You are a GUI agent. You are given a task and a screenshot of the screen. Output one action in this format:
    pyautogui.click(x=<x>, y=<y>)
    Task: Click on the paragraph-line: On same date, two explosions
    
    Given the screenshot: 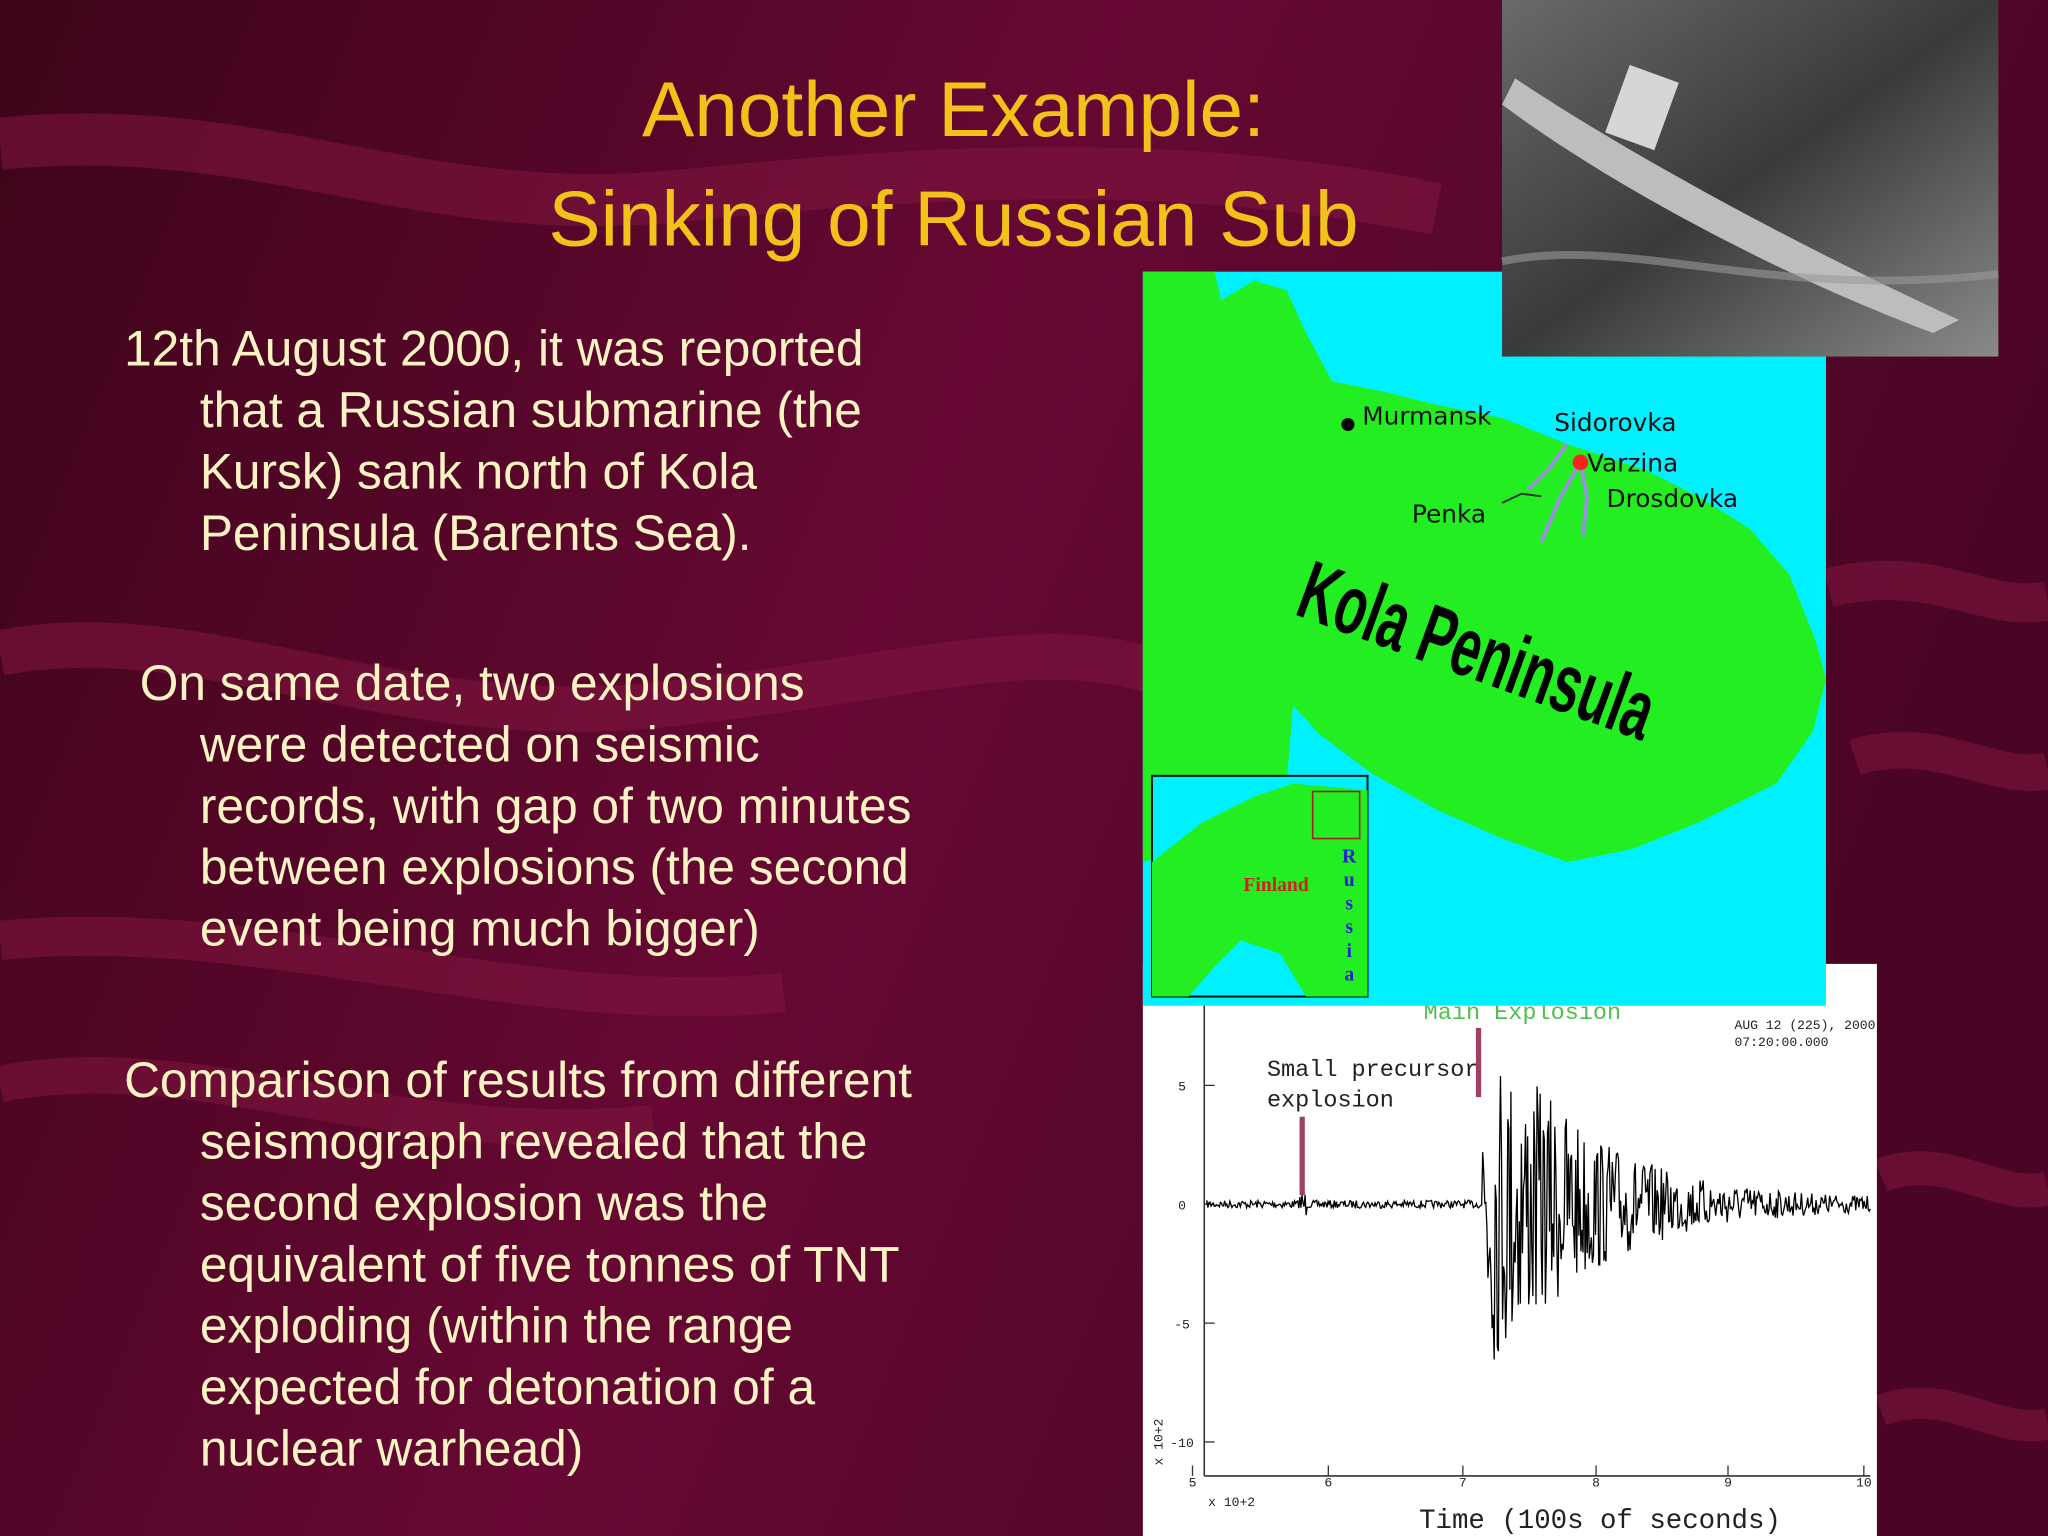 What is the action you would take?
    pyautogui.click(x=472, y=683)
    